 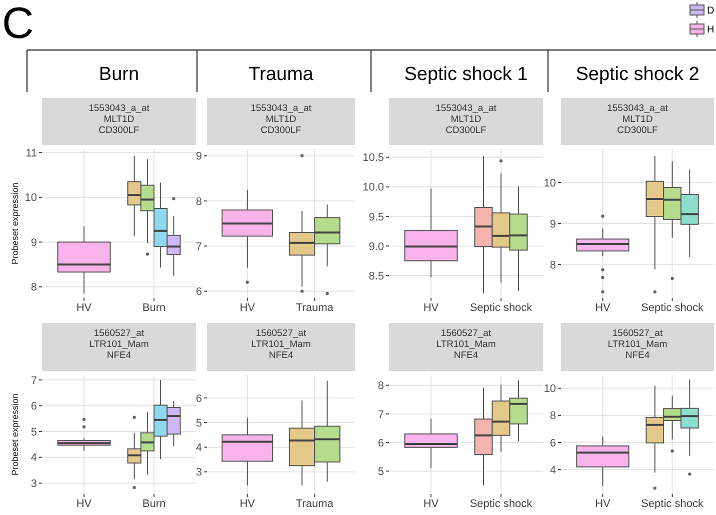 I want to click on y-tick-label: 9.0, so click(x=376, y=246).